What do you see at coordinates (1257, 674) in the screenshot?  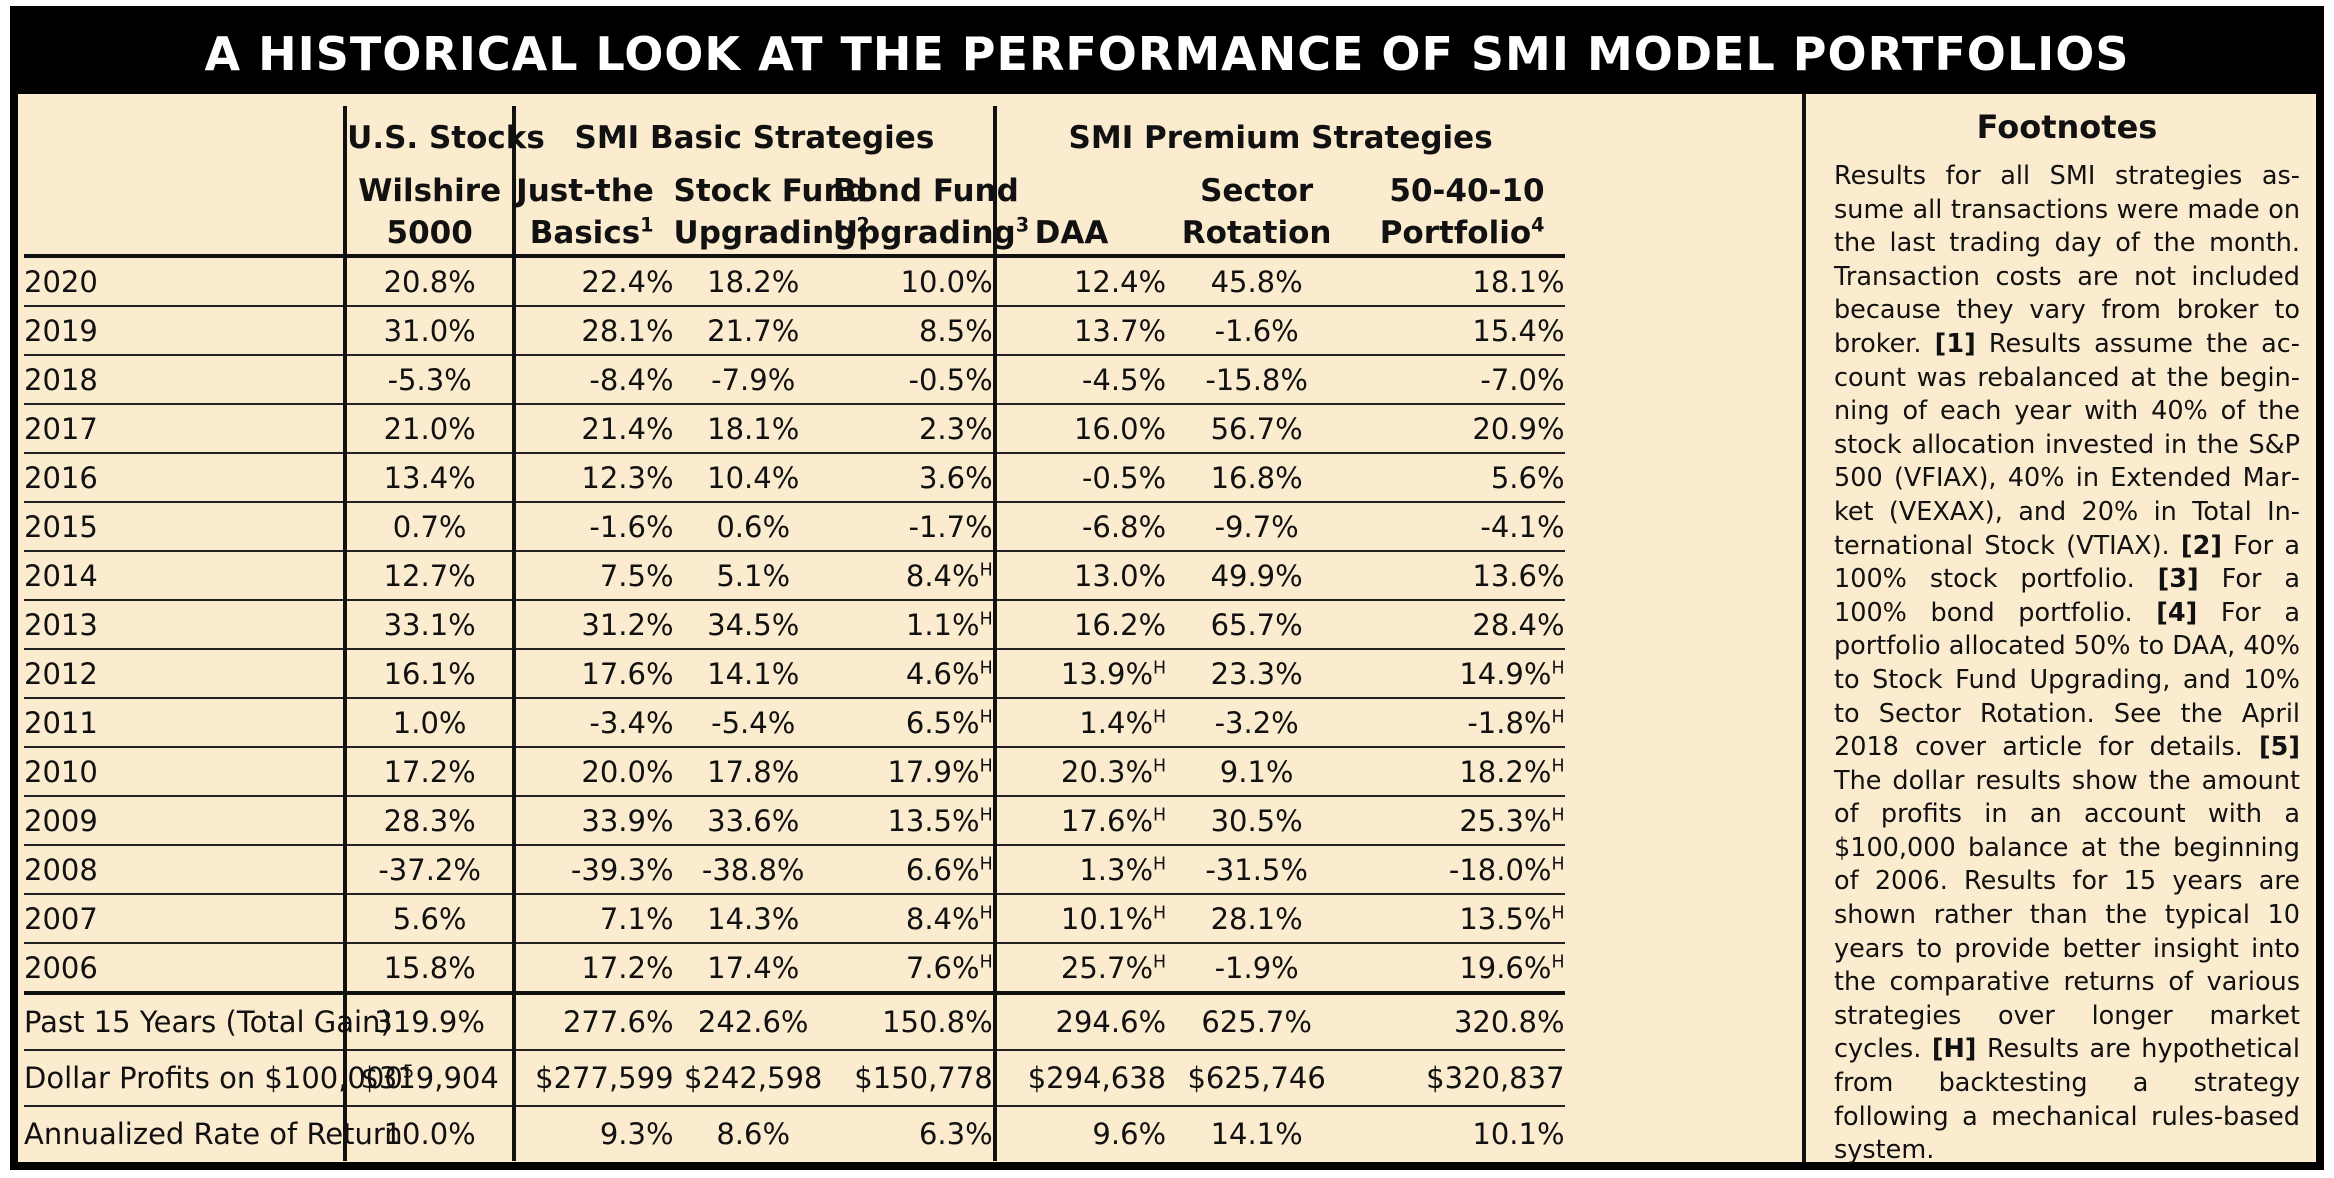 I see `sector-rotation-cell: 23.3%` at bounding box center [1257, 674].